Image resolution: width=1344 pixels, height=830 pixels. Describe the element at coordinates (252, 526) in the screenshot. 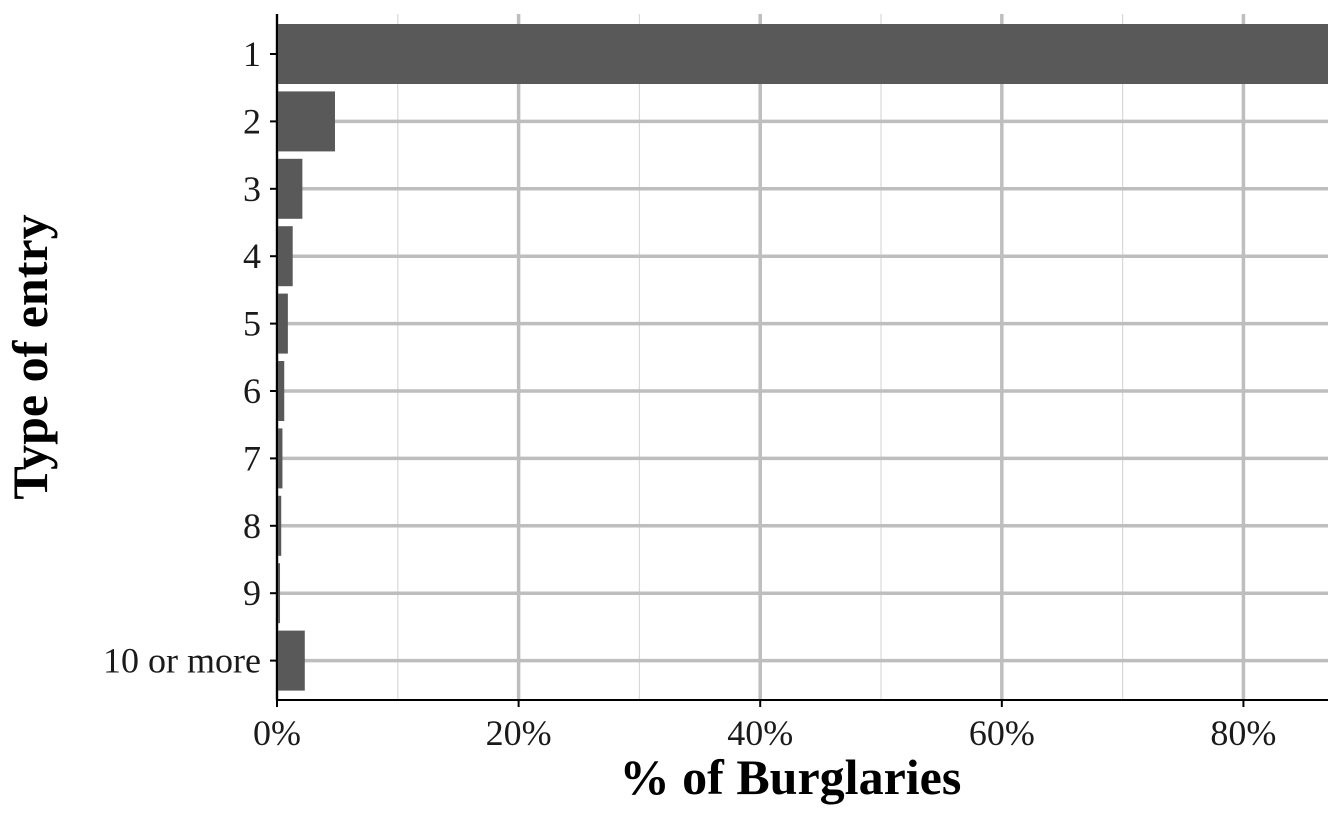

I see `y-tick-label: 8` at that location.